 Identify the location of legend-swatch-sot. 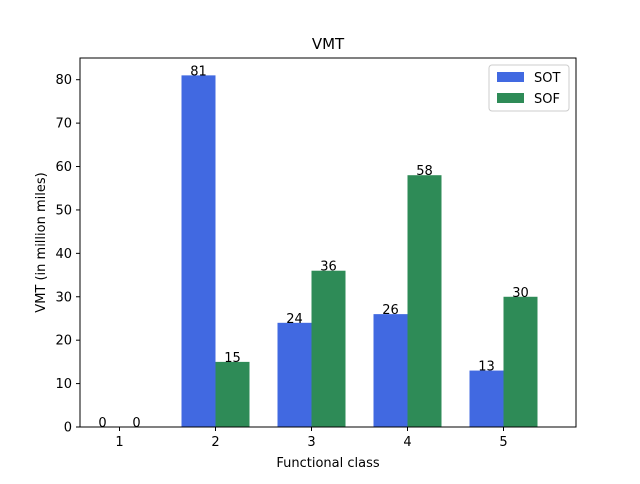
(510, 77).